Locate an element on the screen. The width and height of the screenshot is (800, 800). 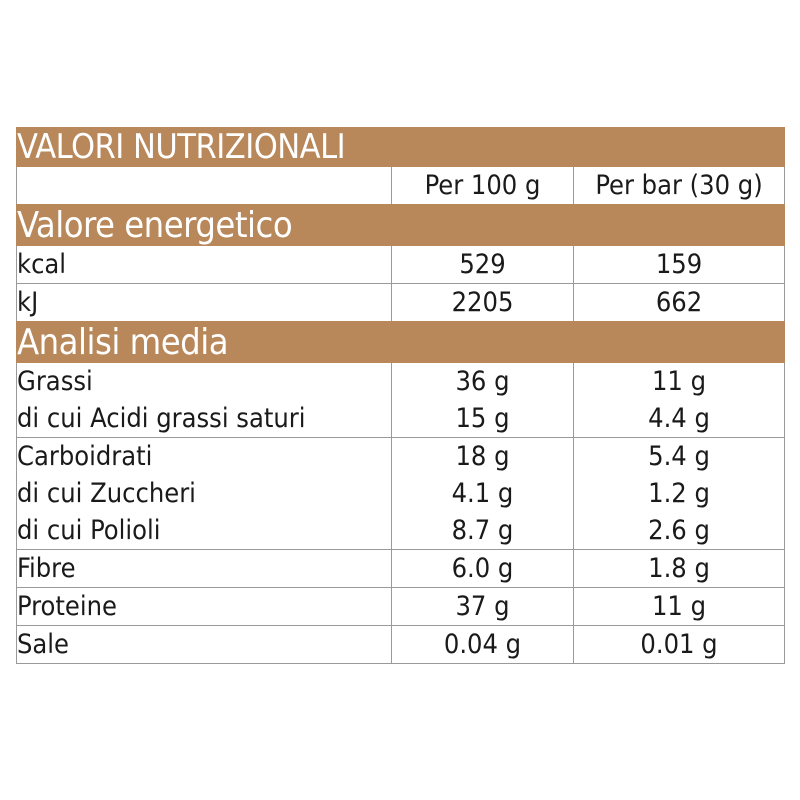
value-per-100g: 4.1 g is located at coordinates (482, 493).